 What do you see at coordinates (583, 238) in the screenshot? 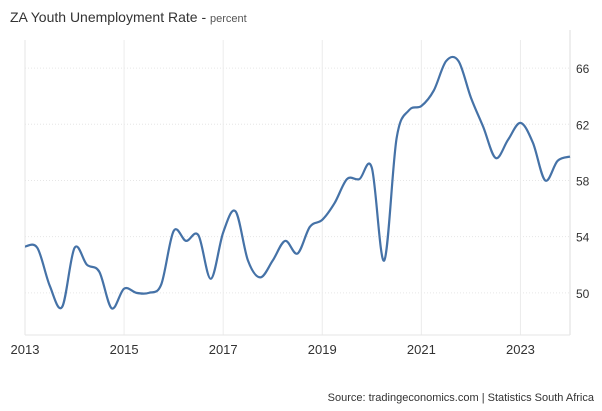
I see `y-tick-label: 54` at bounding box center [583, 238].